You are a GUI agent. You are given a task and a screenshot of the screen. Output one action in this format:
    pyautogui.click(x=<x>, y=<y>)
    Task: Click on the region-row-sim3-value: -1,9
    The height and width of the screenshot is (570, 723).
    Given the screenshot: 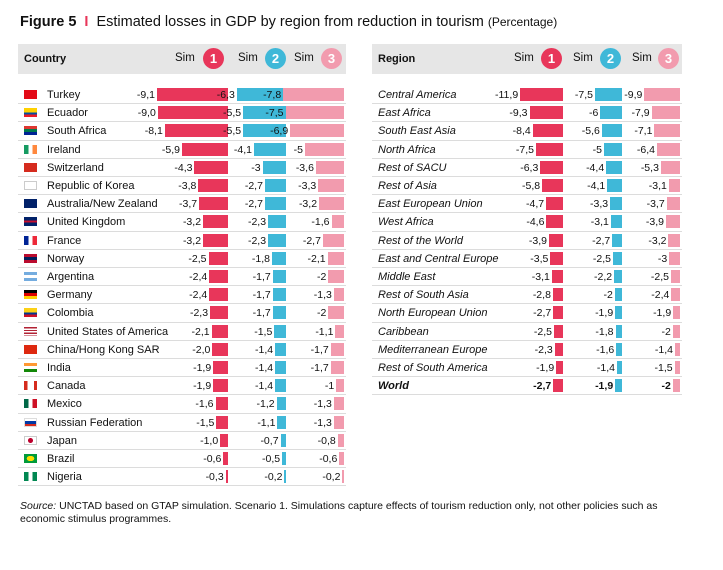 What is the action you would take?
    pyautogui.click(x=662, y=313)
    